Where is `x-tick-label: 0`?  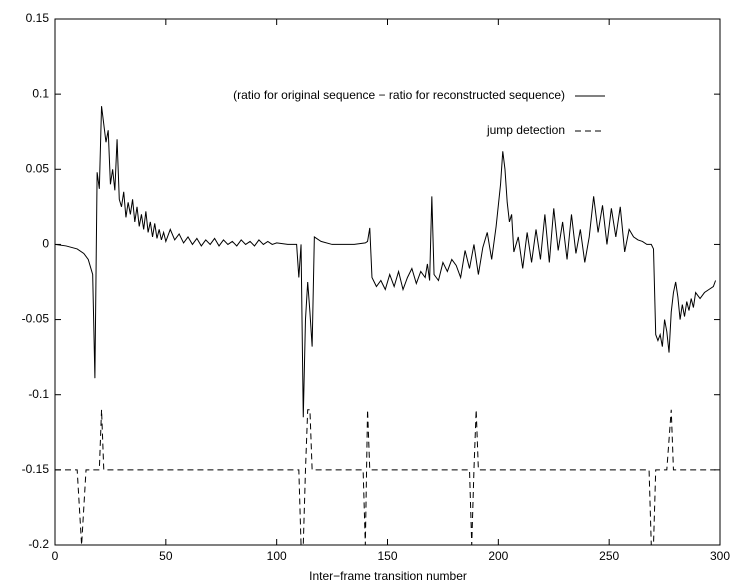 x-tick-label: 0 is located at coordinates (55, 556).